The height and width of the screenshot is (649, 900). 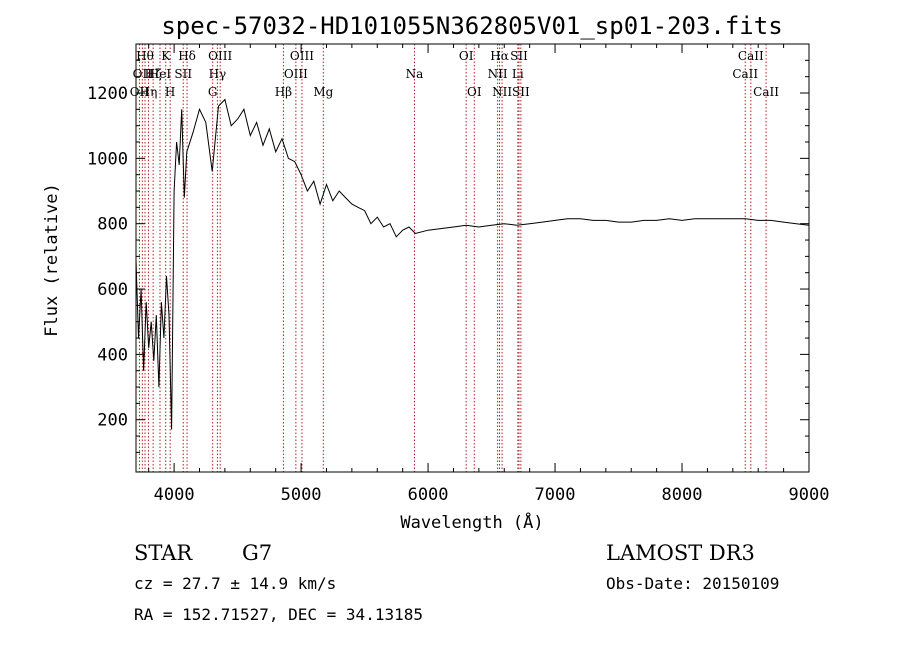 I want to click on y-tick-label: 400, so click(x=112, y=355).